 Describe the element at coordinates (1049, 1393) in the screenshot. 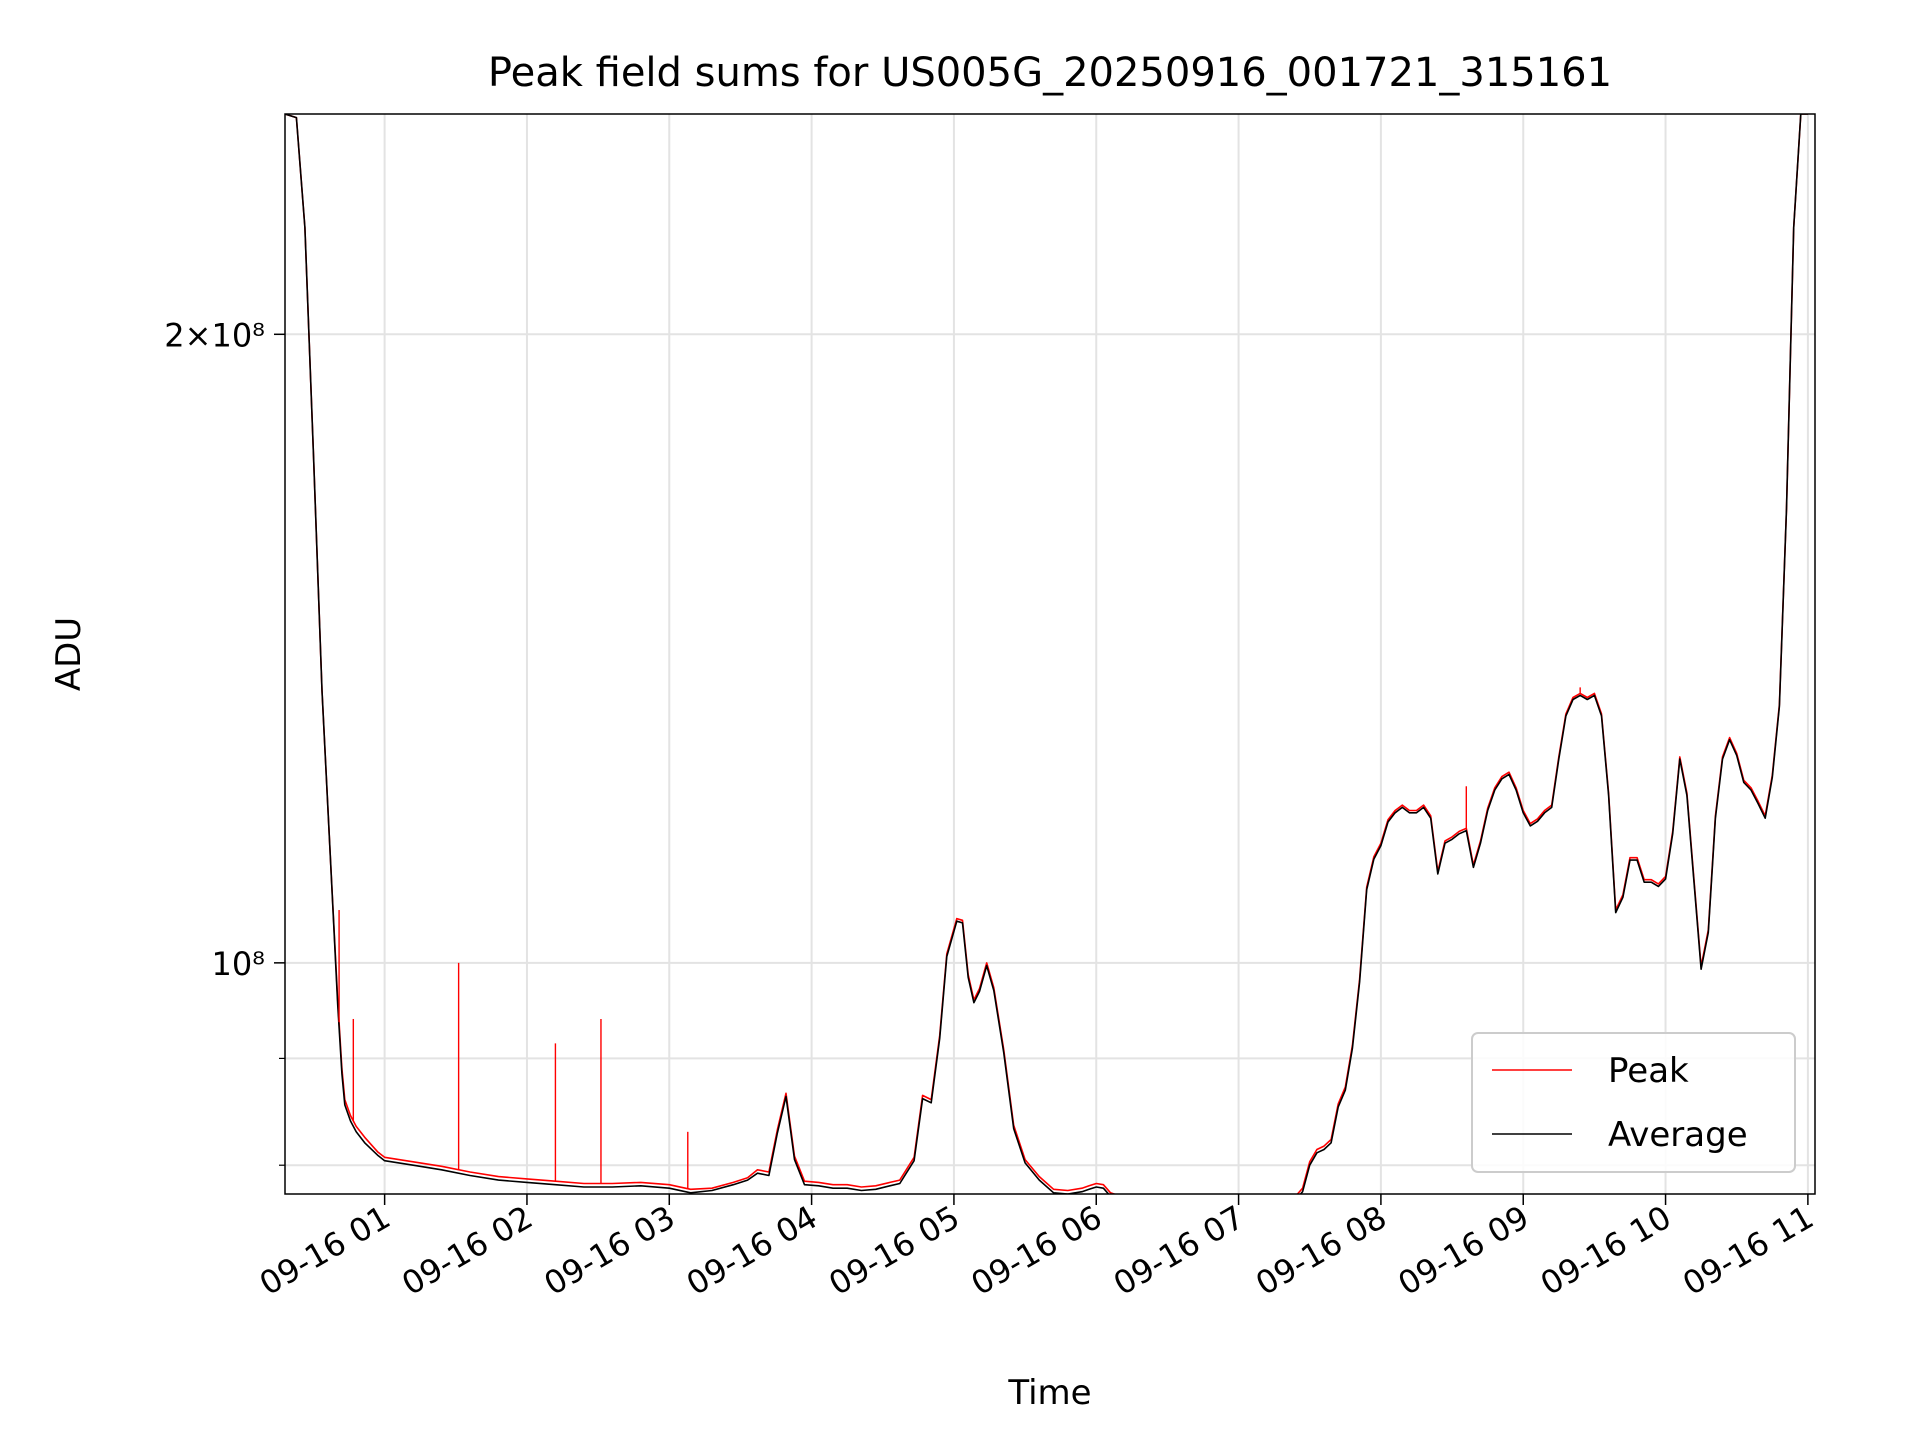

I see `x-axis-label: Time` at that location.